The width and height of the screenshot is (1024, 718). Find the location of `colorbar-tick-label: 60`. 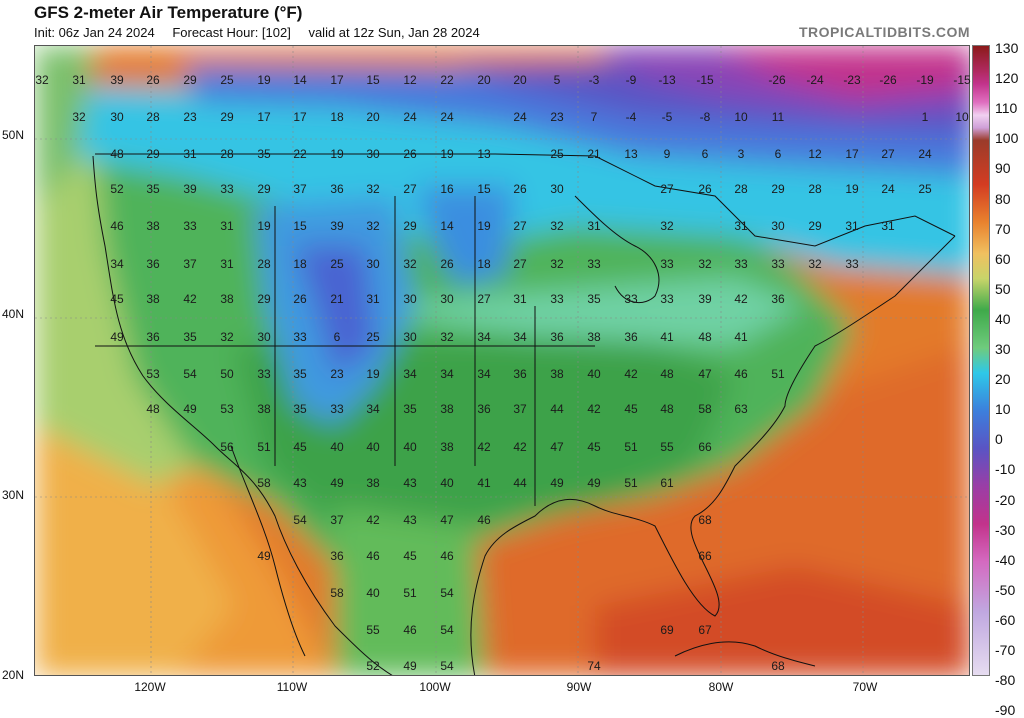

colorbar-tick-label: 60 is located at coordinates (1003, 258).